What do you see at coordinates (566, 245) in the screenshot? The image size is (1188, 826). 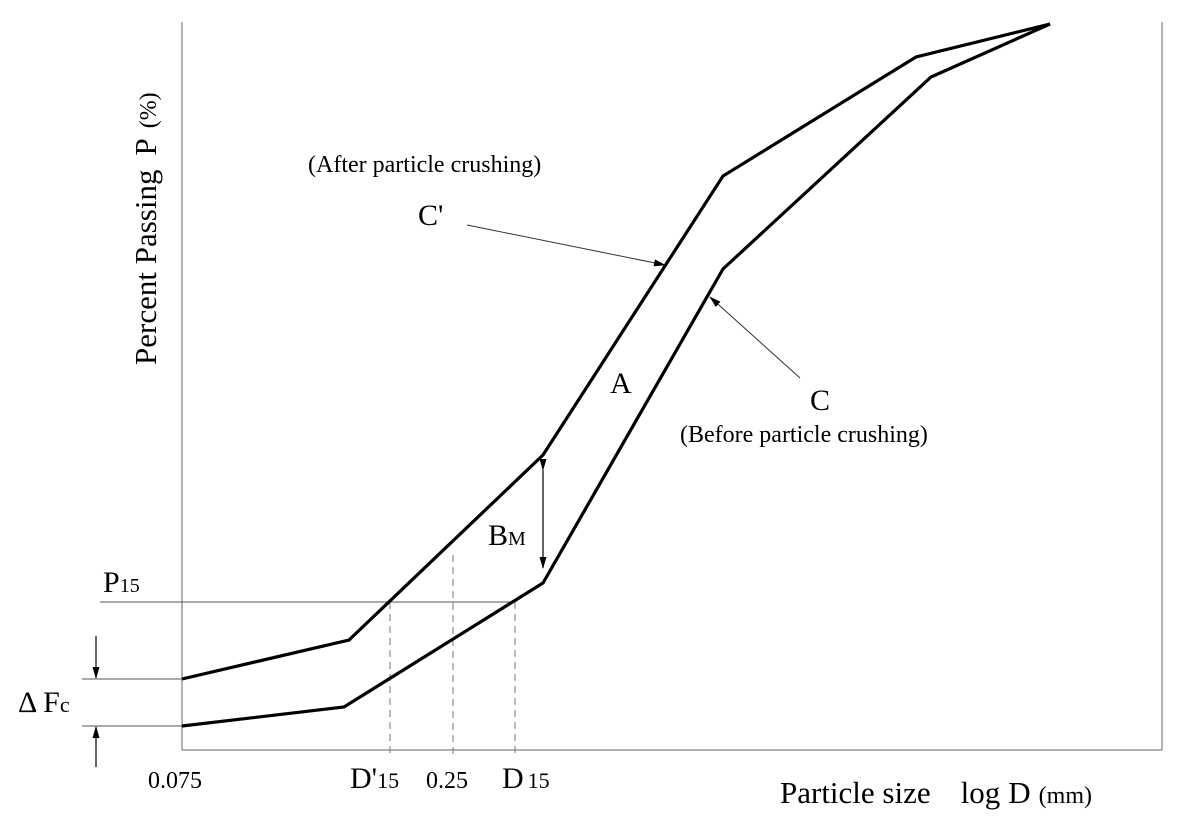 I see `c-prime-leader-line` at bounding box center [566, 245].